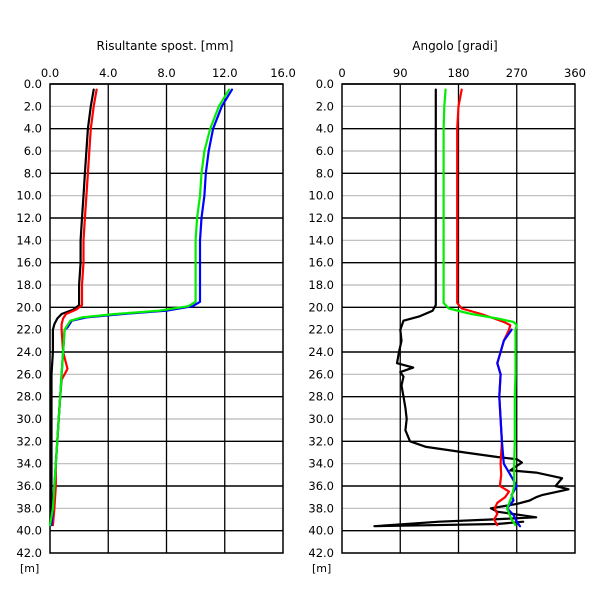  What do you see at coordinates (225, 73) in the screenshot?
I see `x-tick-label: 12.0` at bounding box center [225, 73].